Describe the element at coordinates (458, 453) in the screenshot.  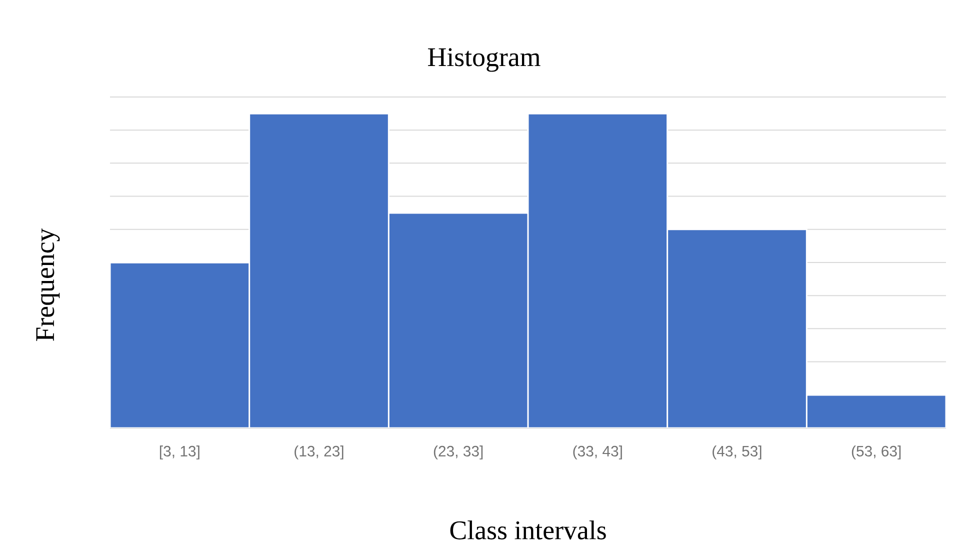
I see `x-tick-label: (23, 33]` at that location.